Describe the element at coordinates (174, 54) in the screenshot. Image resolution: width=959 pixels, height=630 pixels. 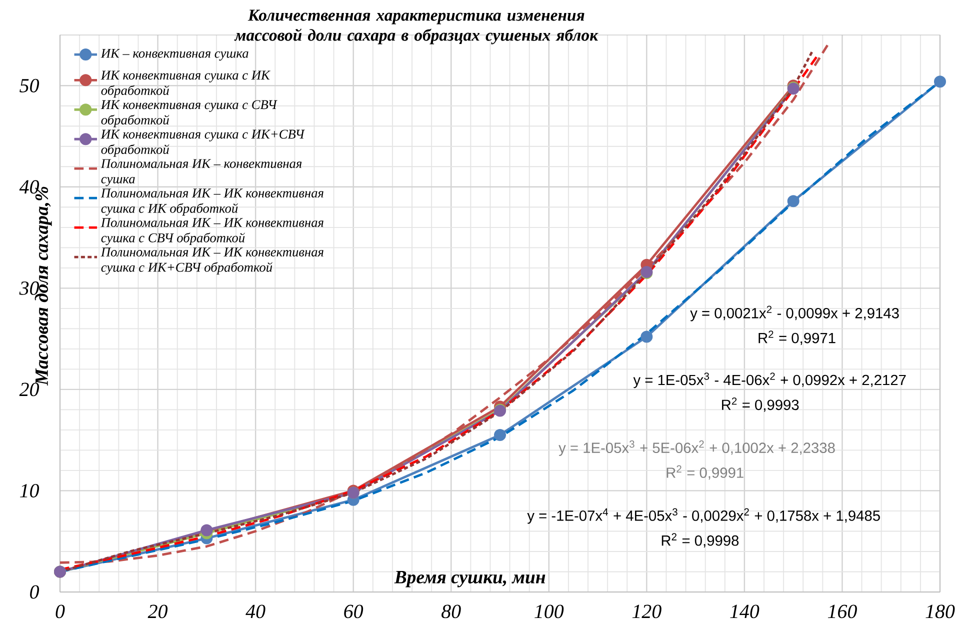
I see `legend-label: ИК – конвективная сушка` at that location.